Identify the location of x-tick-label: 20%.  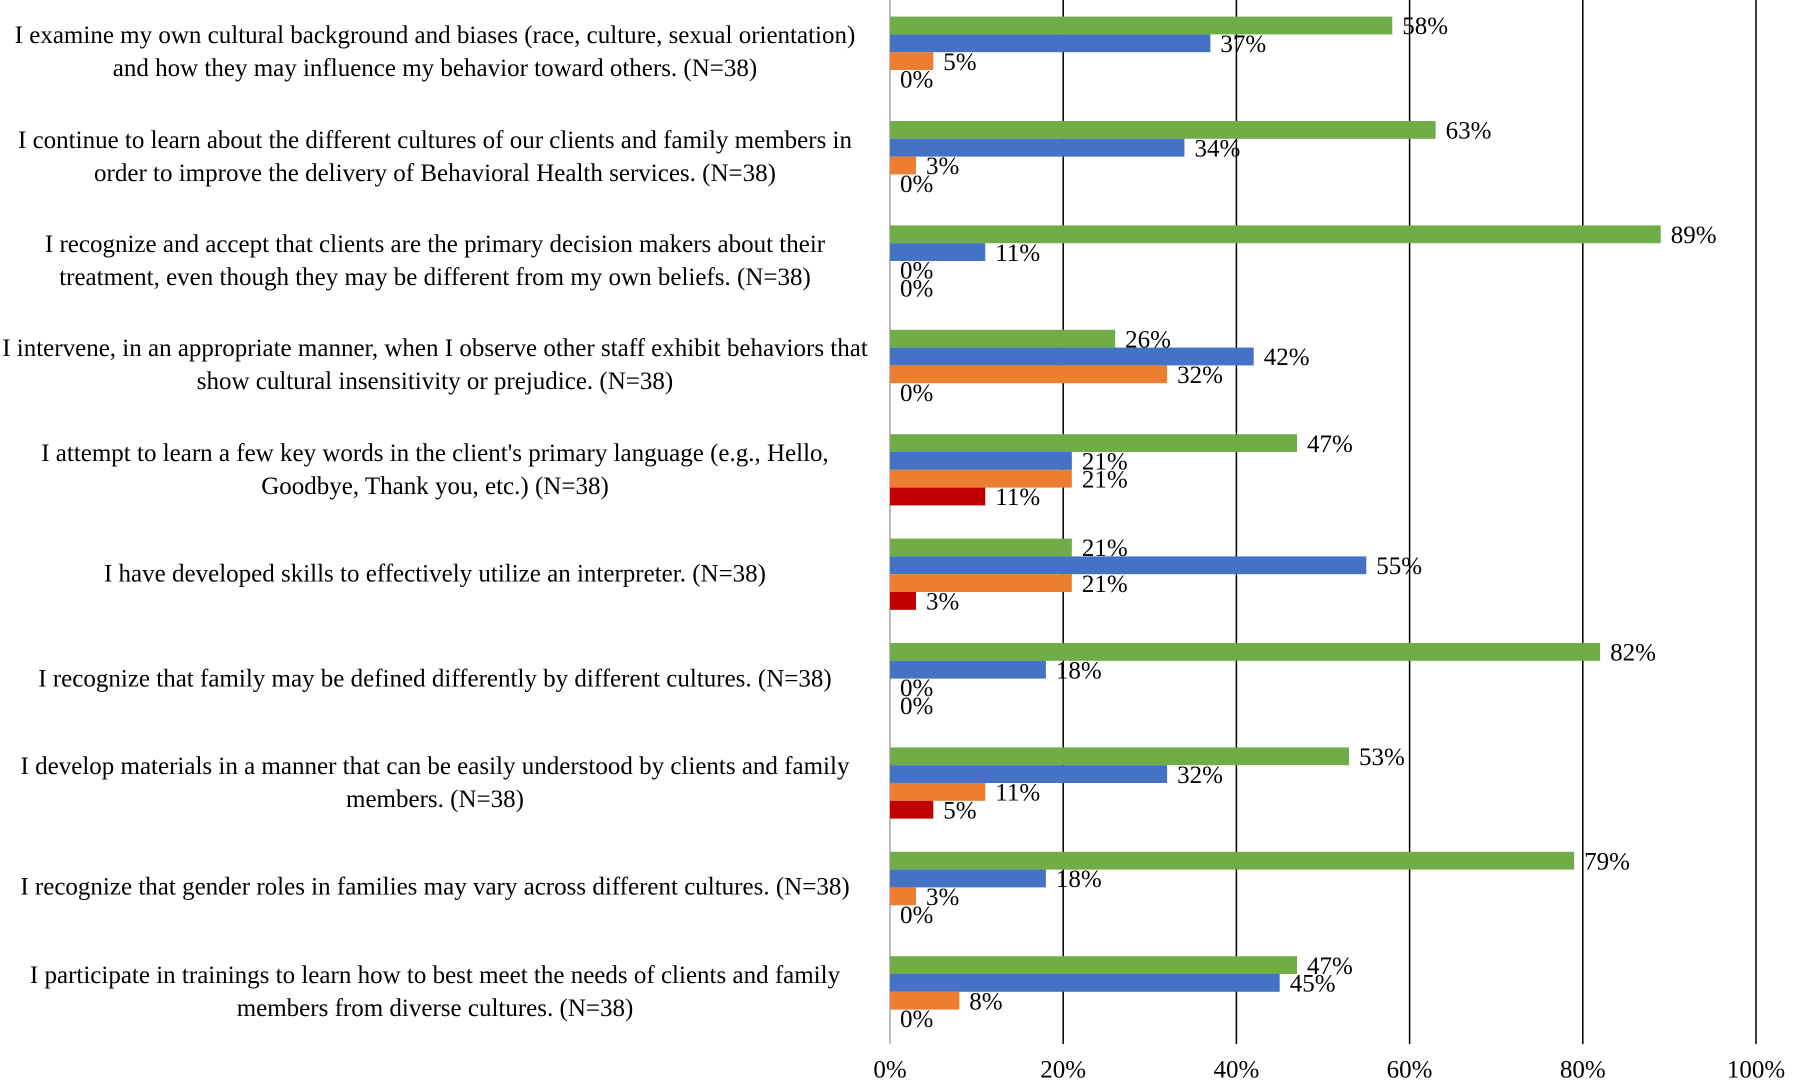
(1063, 1070).